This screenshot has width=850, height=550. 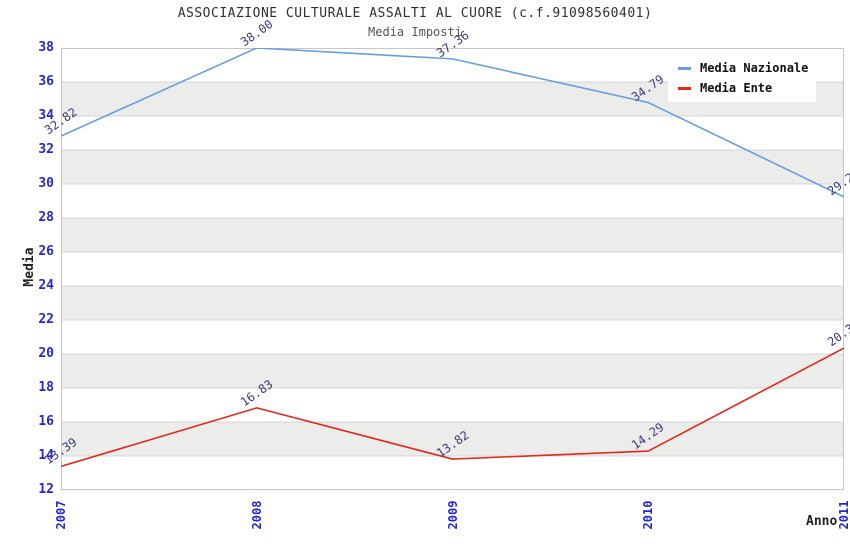 What do you see at coordinates (46, 183) in the screenshot?
I see `y-tick-label: 30` at bounding box center [46, 183].